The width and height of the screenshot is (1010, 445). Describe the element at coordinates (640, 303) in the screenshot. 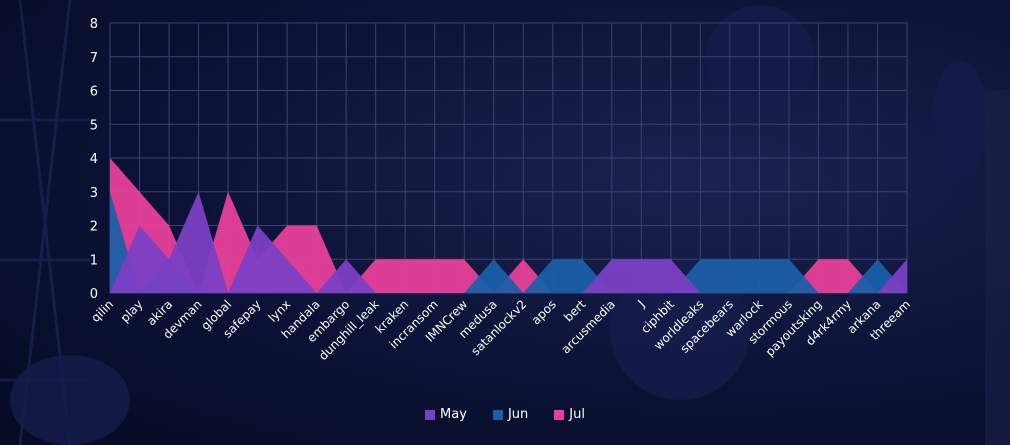

I see `x-tick-label: J` at that location.